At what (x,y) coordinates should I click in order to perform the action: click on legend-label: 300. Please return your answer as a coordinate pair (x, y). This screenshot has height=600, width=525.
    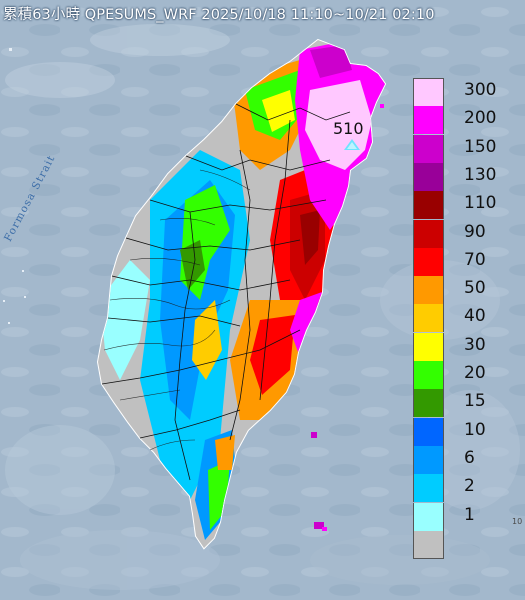
    Looking at the image, I should click on (480, 90).